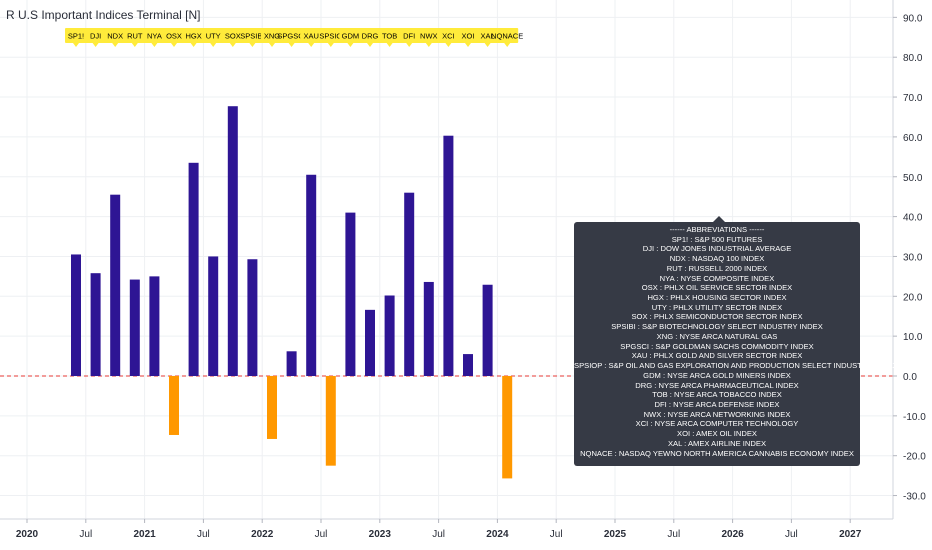 This screenshot has width=932, height=550. I want to click on bar-sp1, so click(76, 315).